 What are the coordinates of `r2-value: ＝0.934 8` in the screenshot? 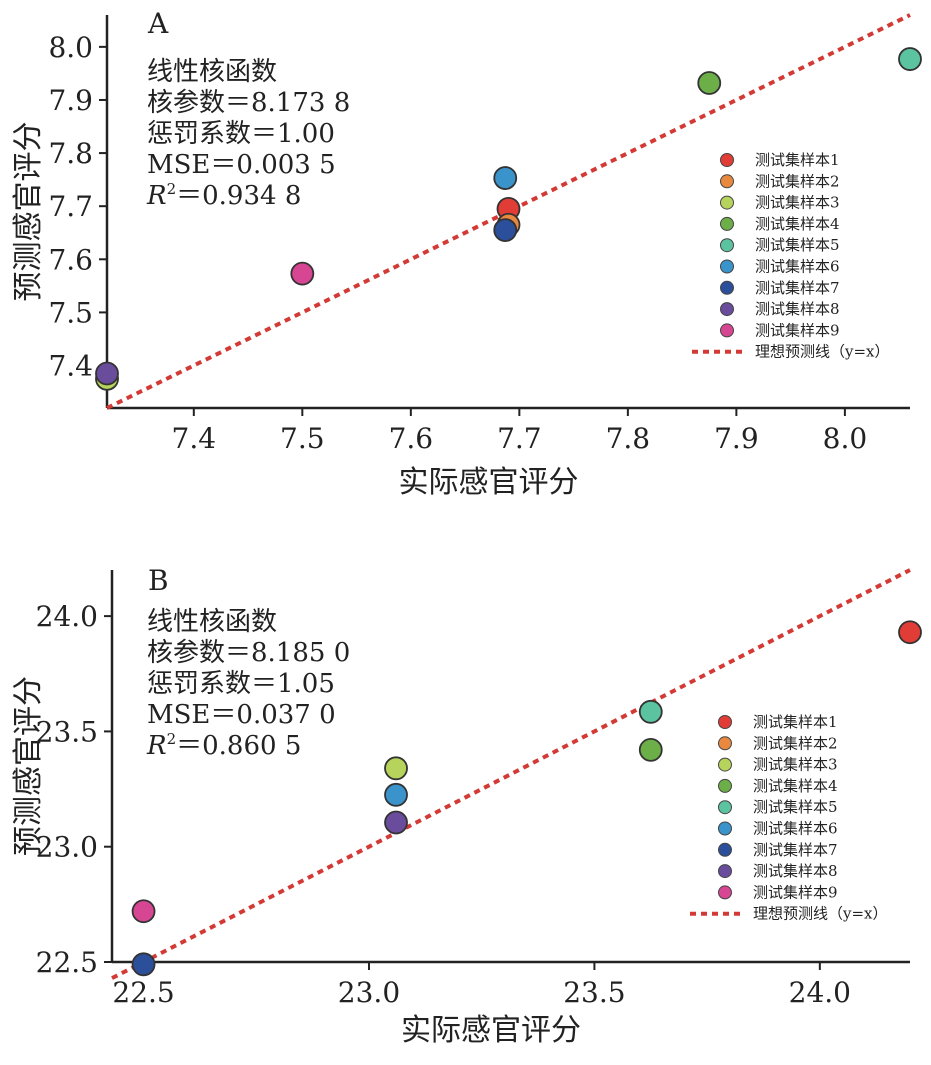 It's located at (238, 196).